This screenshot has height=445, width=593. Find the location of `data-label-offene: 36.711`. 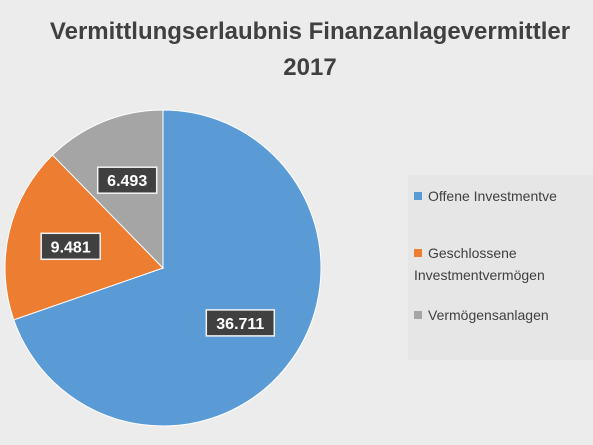

data-label-offene: 36.711 is located at coordinates (240, 323).